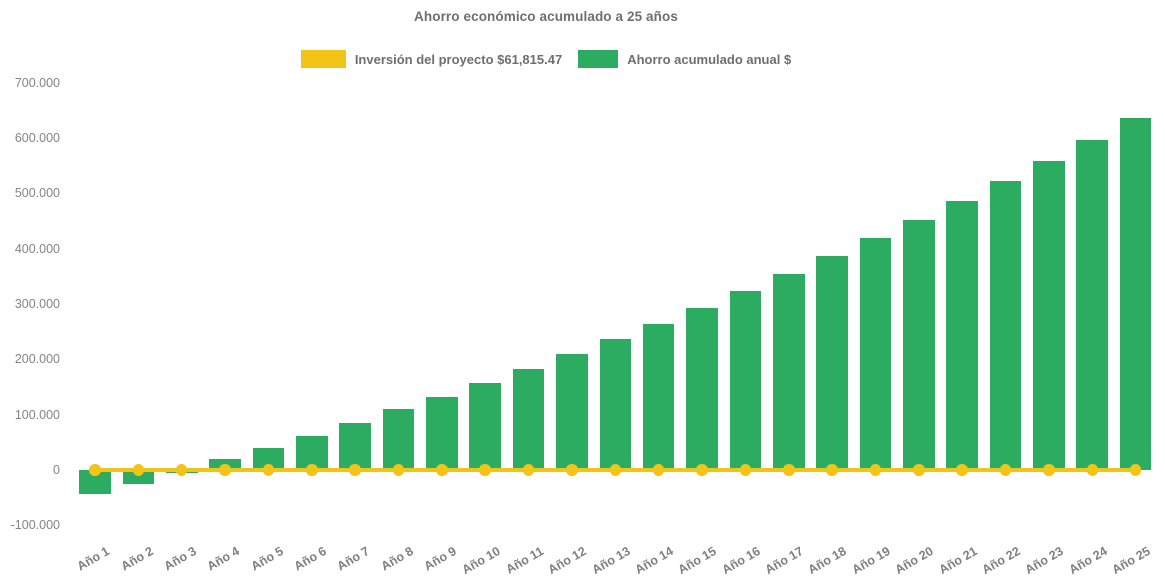  I want to click on bar-año-14, so click(658, 396).